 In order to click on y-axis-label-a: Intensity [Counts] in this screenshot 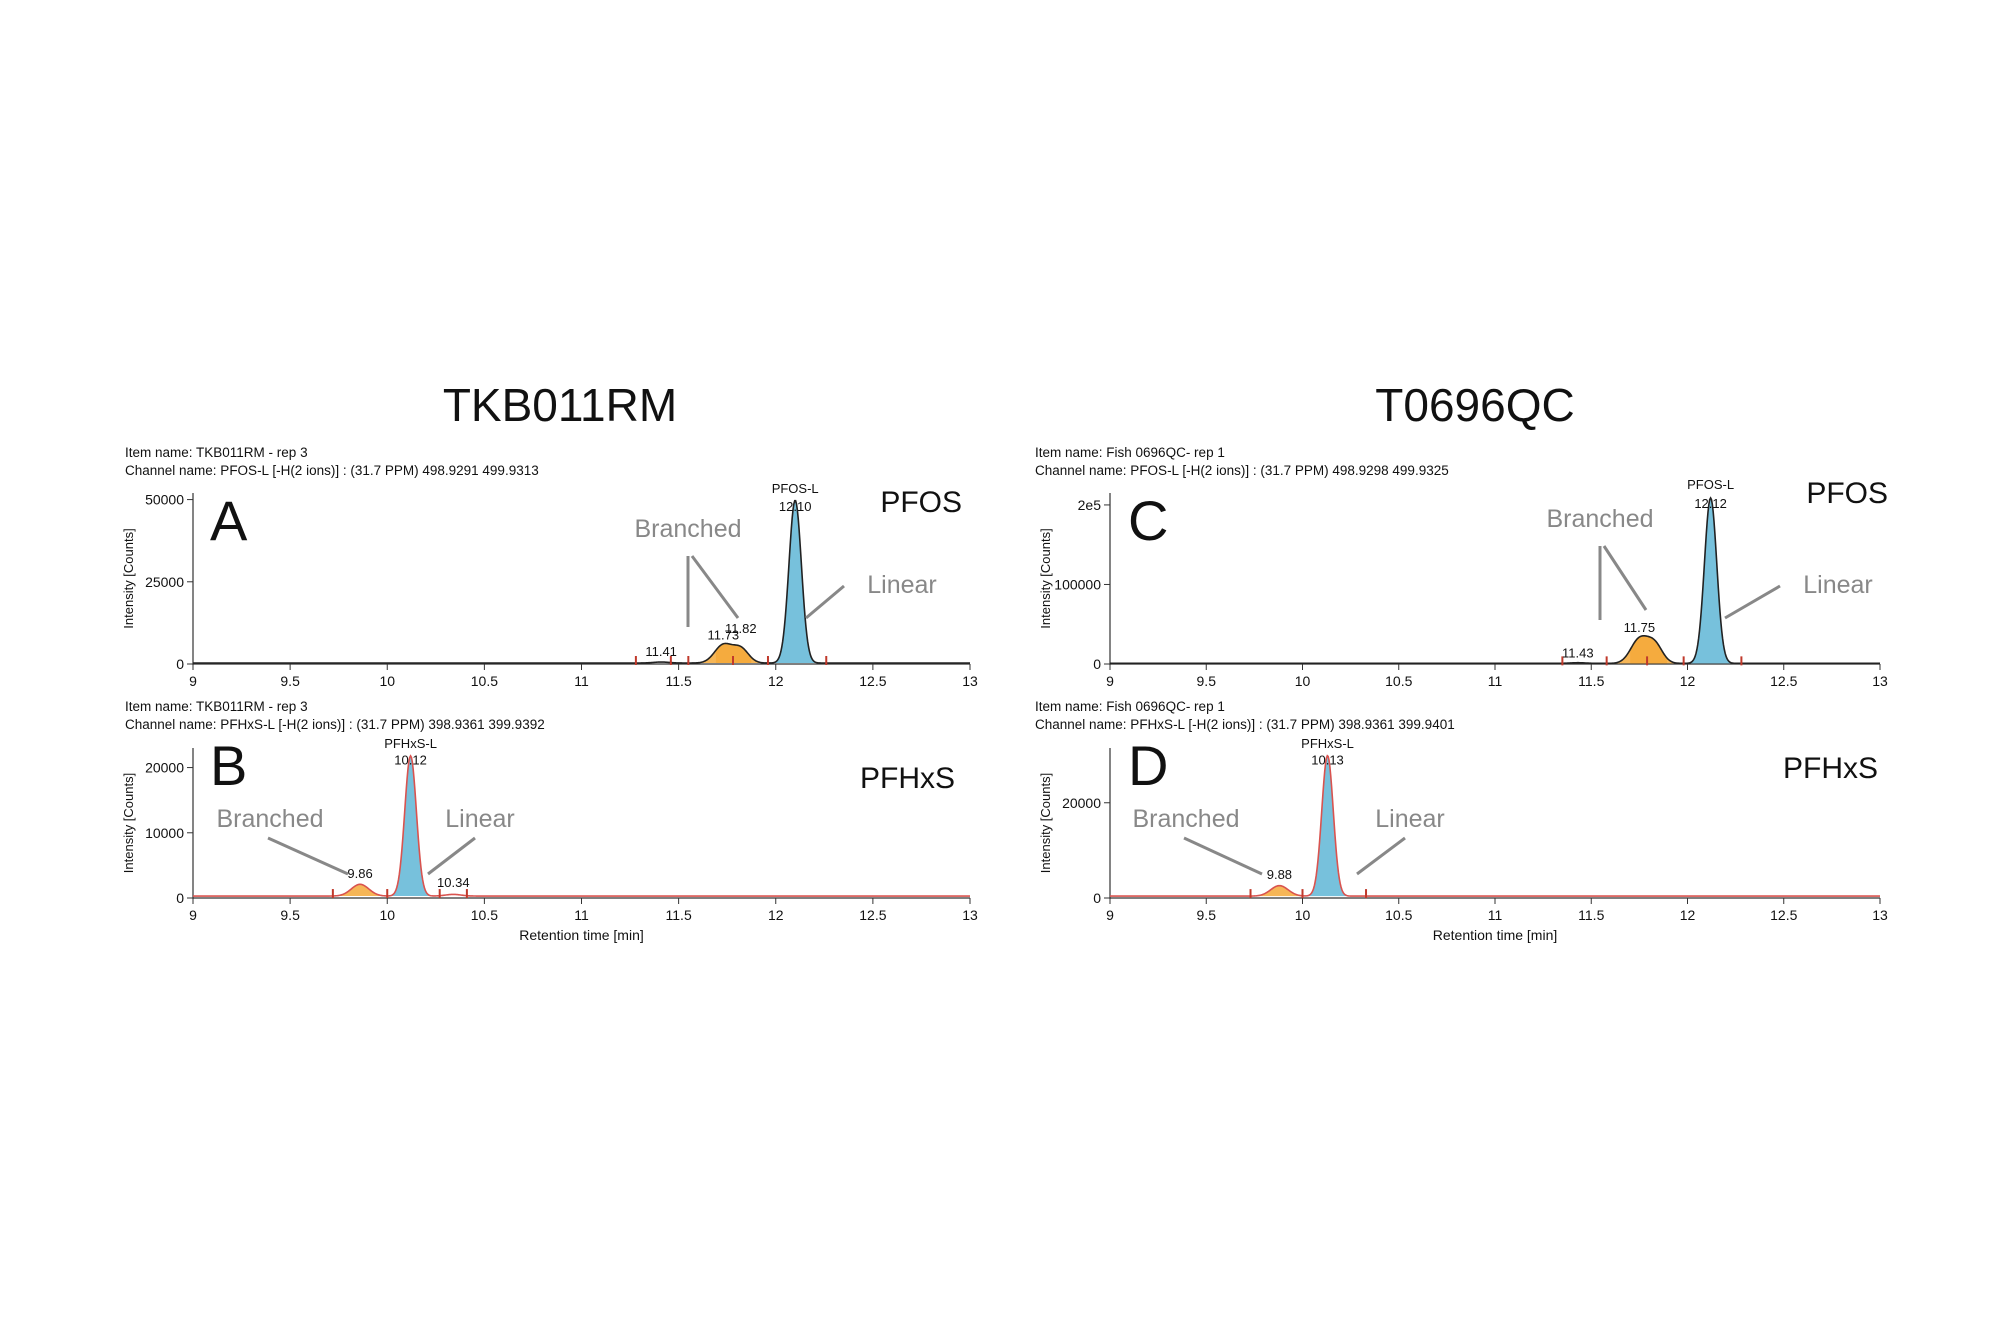, I will do `click(128, 578)`.